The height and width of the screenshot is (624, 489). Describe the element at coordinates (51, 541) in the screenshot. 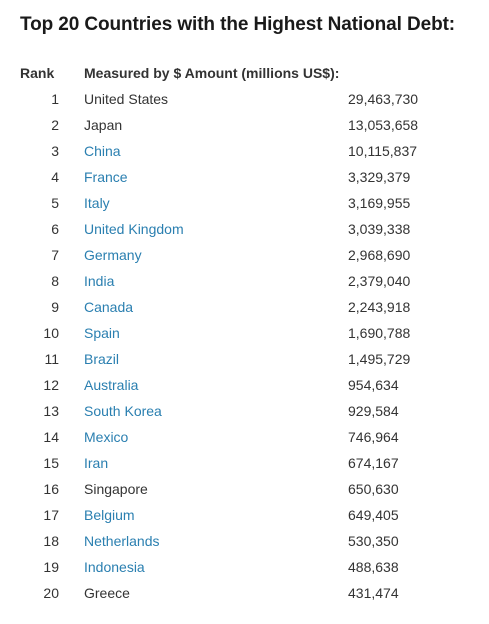

I see `rank-cell: 18` at that location.